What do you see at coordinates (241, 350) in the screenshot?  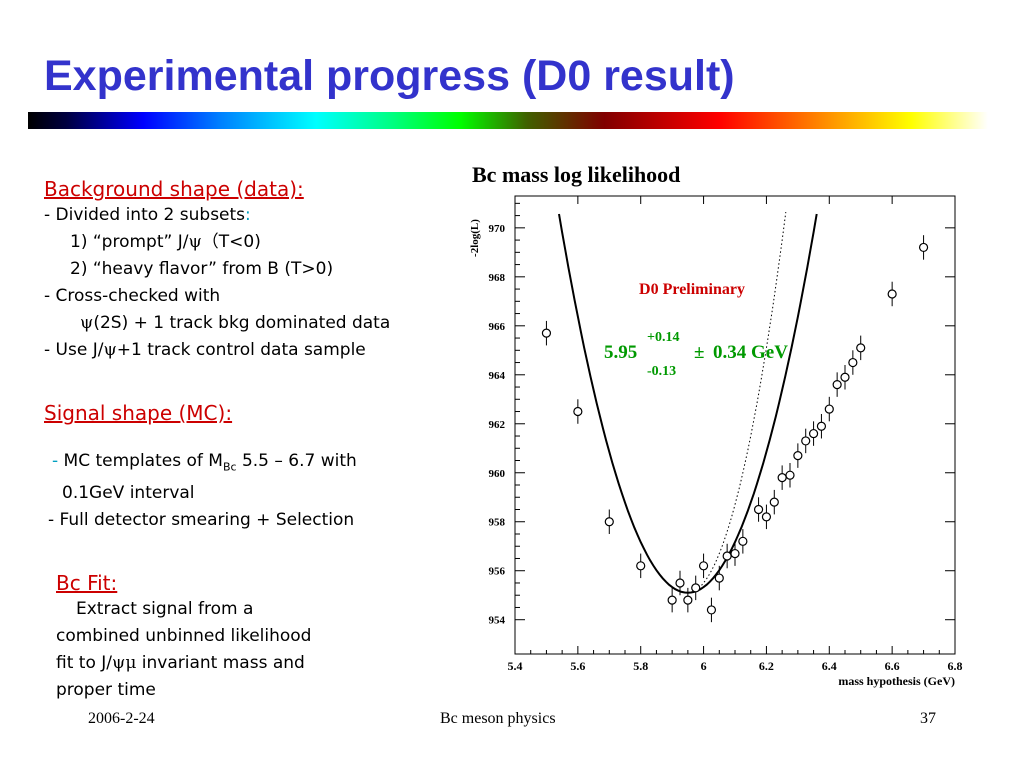 I see `bg-line-6-post: +1 track control data sample` at bounding box center [241, 350].